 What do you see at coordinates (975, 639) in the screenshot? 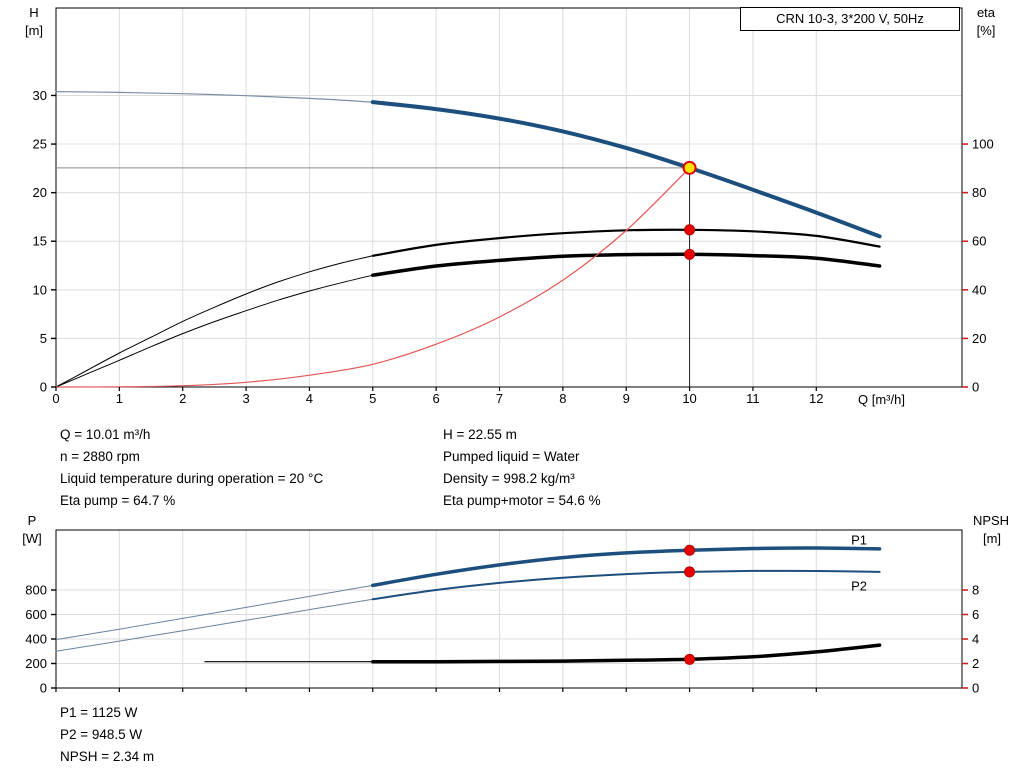
I see `right-axis-tick-label: 4` at bounding box center [975, 639].